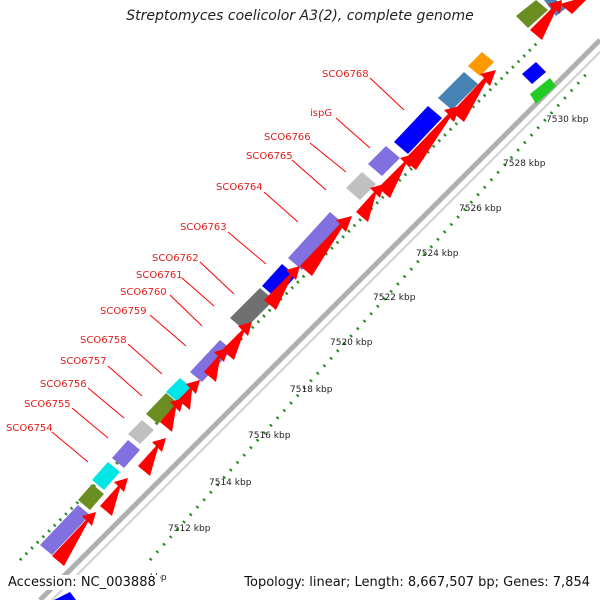 Image resolution: width=600 pixels, height=600 pixels. I want to click on gene-label: ispG, so click(321, 113).